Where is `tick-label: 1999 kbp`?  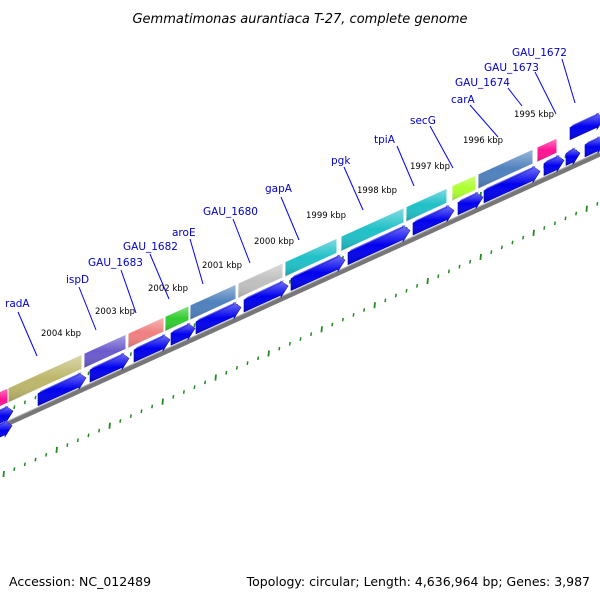
tick-label: 1999 kbp is located at coordinates (326, 216).